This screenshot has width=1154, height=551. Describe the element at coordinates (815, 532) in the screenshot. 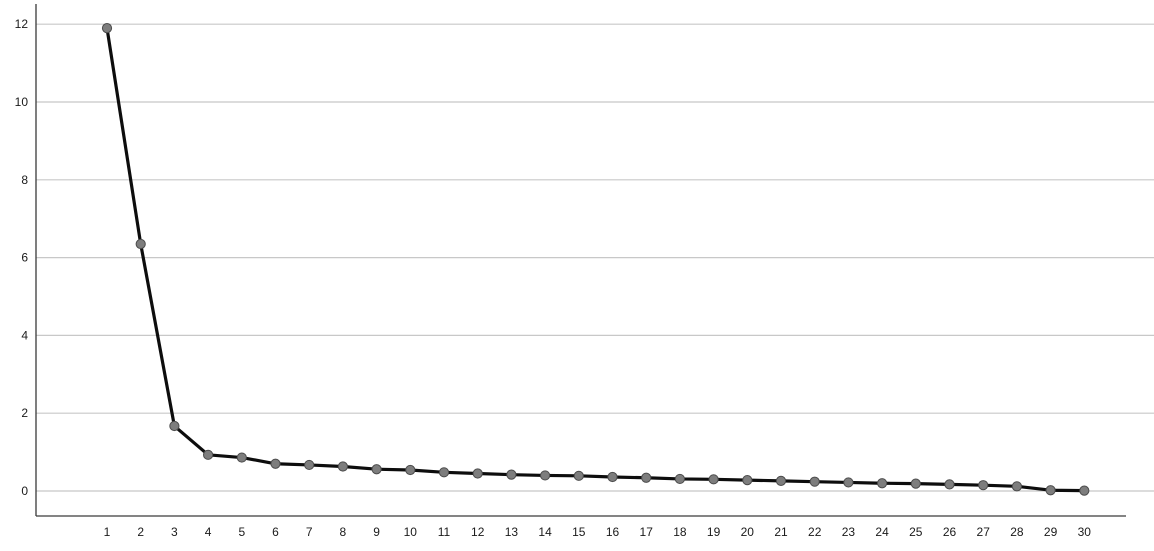

I see `x-tick-label-22: 22` at that location.